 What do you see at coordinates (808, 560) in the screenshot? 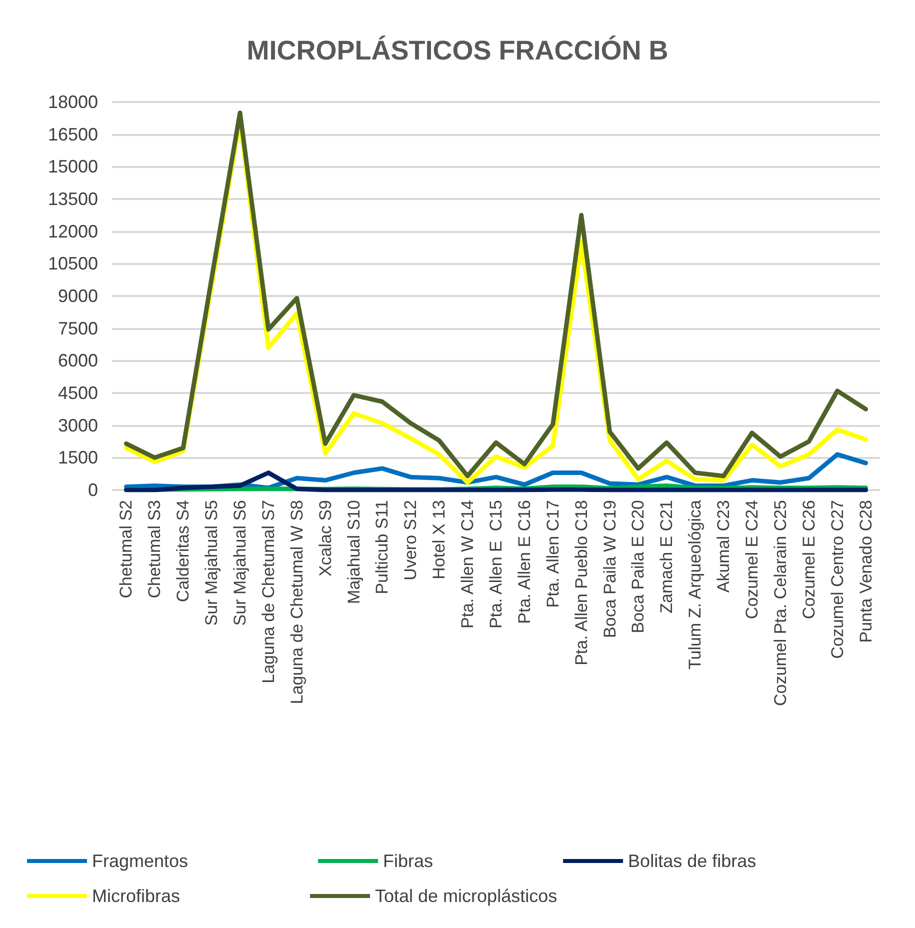
I see `x-tick-label: Cozumel E C26` at bounding box center [808, 560].